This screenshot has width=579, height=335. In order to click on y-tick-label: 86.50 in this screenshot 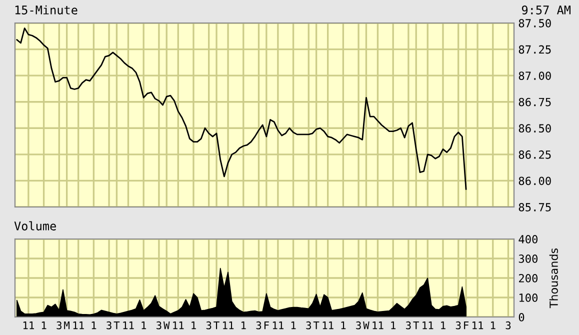, I will do `click(534, 128)`.